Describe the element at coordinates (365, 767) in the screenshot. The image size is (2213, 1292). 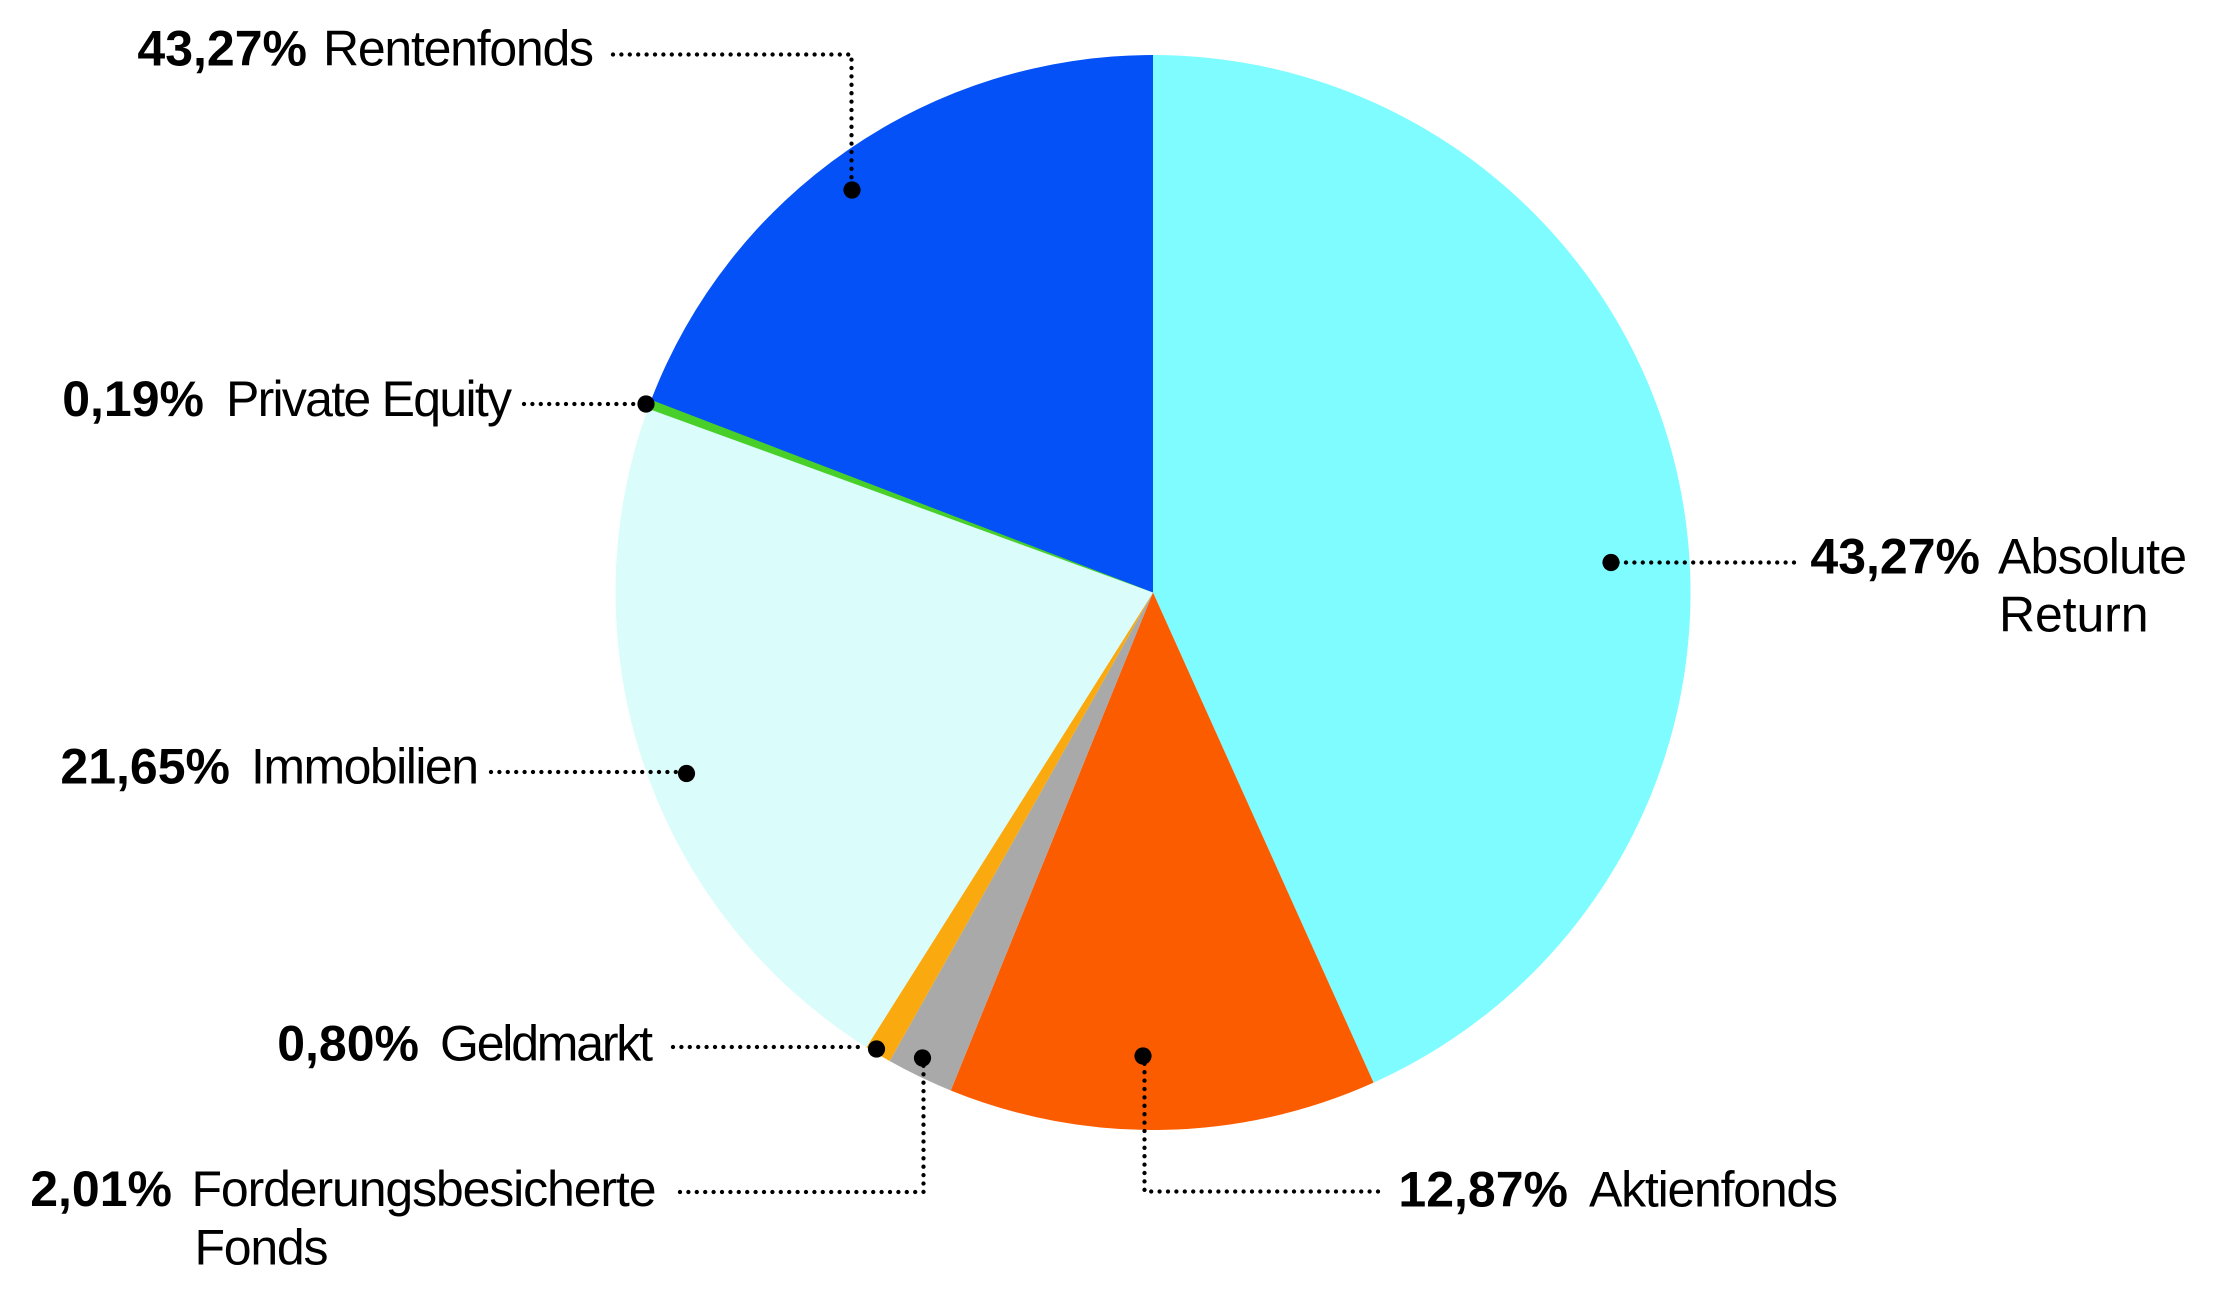
I see `svg-text: Immobilien` at that location.